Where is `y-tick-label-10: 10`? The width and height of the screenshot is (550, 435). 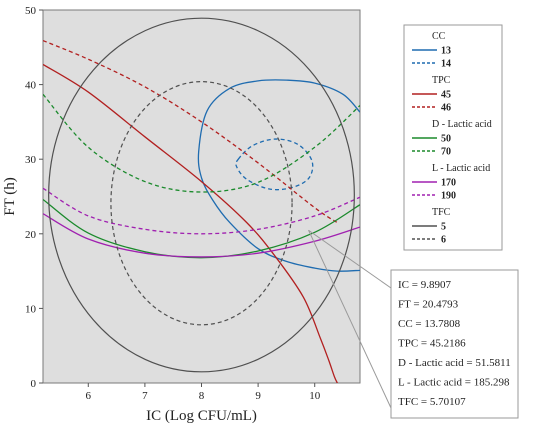
y-tick-label-10: 10 is located at coordinates (31, 309).